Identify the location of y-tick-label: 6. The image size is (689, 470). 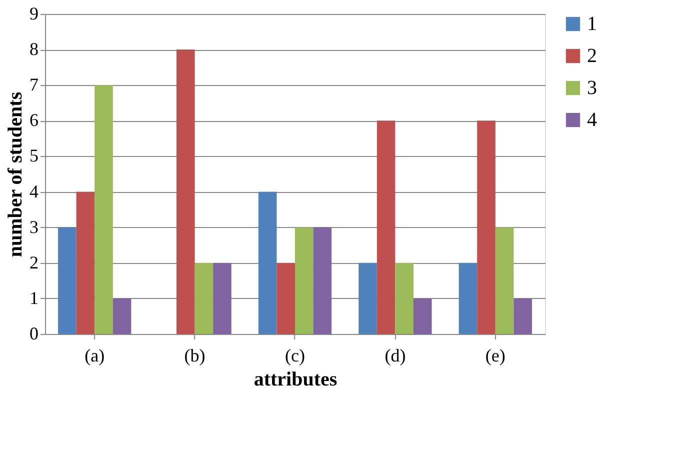
(34, 120).